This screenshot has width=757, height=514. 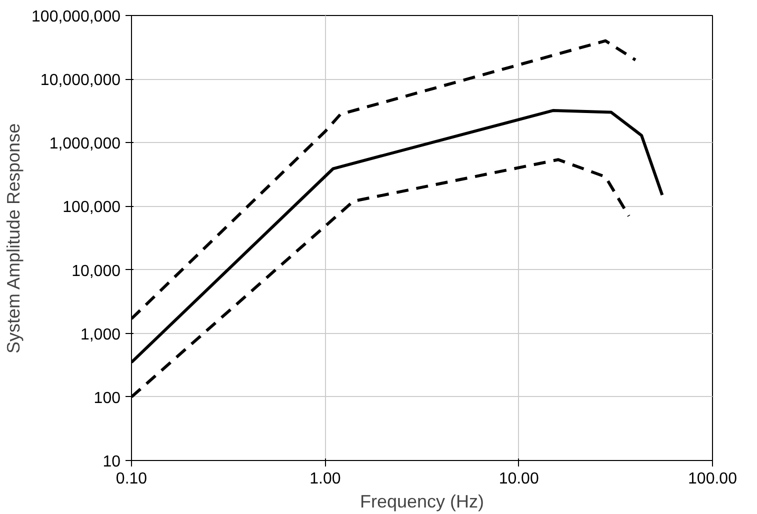 I want to click on x-axis-title: Frequency (Hz), so click(x=422, y=502).